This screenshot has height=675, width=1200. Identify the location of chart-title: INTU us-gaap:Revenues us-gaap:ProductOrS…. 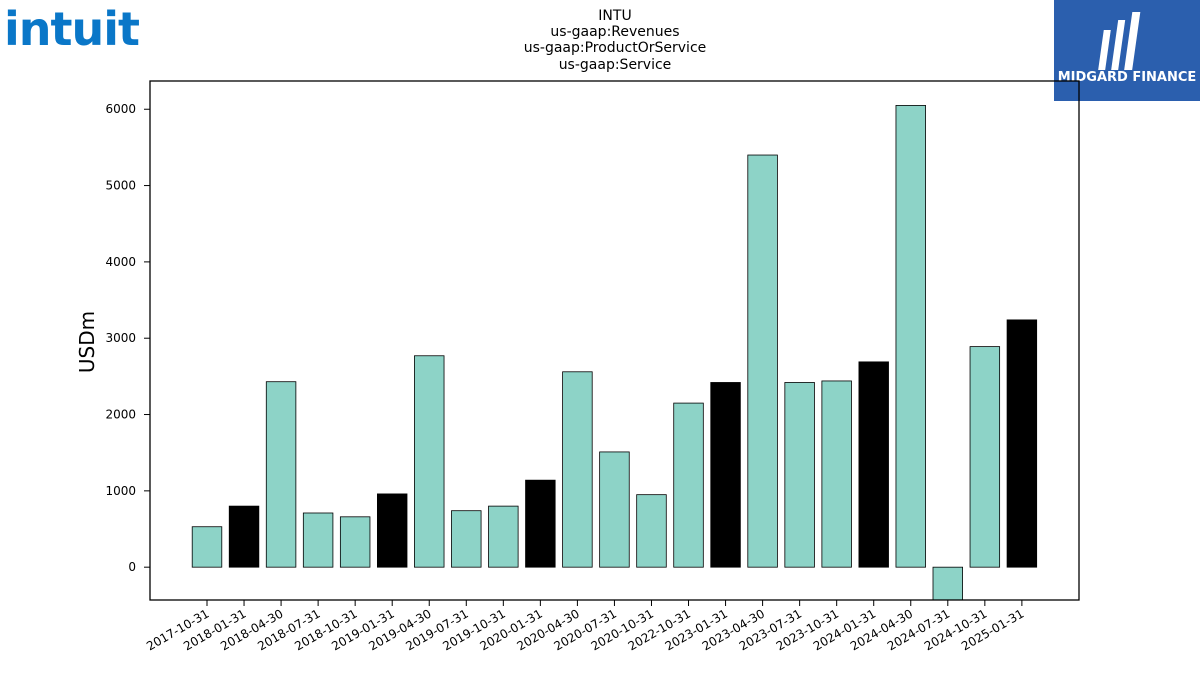
(615, 40).